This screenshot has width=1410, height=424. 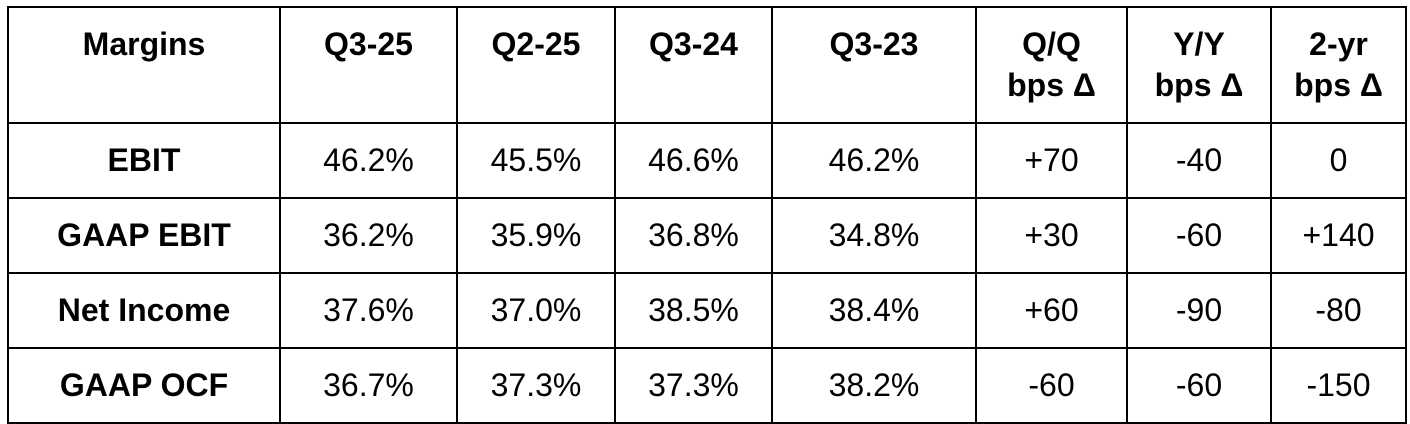 I want to click on cell-q3-25: 36.2%, so click(x=368, y=235).